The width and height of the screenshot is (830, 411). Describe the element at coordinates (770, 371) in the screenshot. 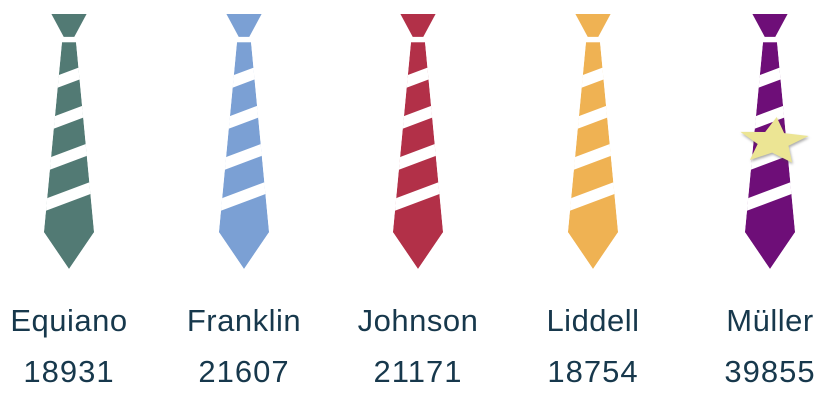

I see `house-points-value: 39855` at that location.